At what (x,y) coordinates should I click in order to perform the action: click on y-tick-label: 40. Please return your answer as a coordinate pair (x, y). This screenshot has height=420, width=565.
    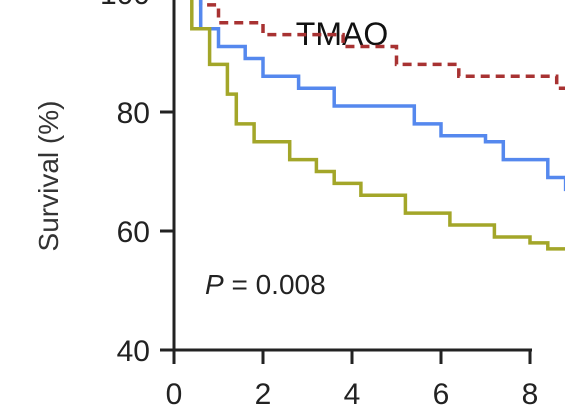
    Looking at the image, I should click on (133, 351).